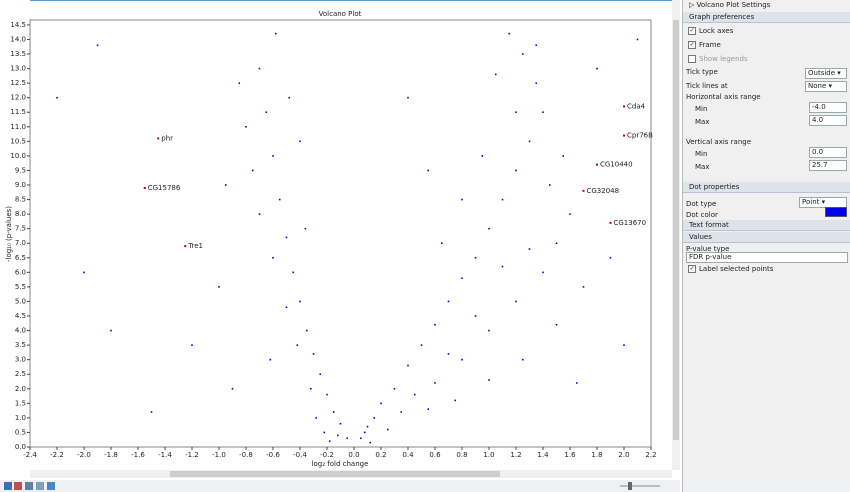 The width and height of the screenshot is (850, 492). What do you see at coordinates (766, 59) in the screenshot?
I see `checkbox-row: Show legends` at bounding box center [766, 59].